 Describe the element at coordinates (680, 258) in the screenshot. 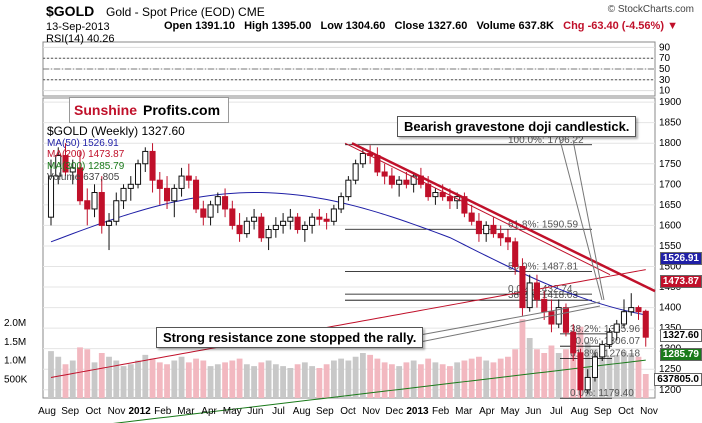

I see `tag-ma50: 1526.91` at that location.